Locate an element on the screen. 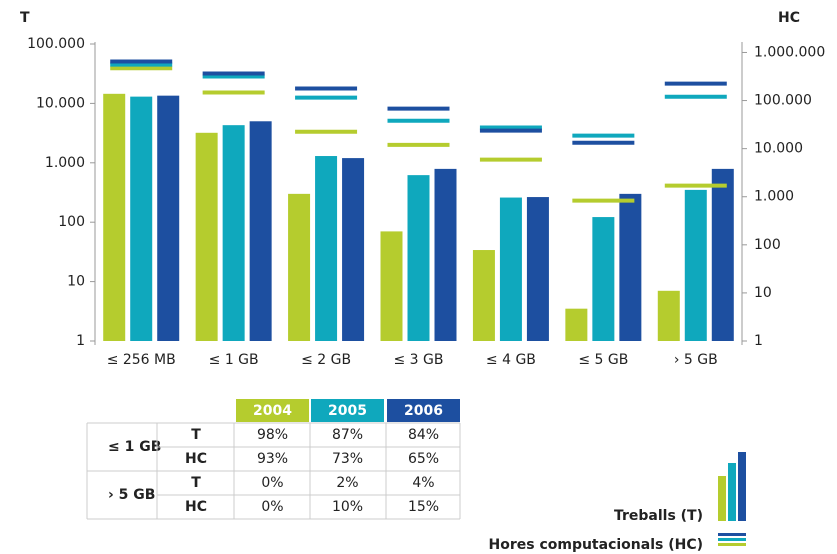 This screenshot has width=837, height=554. y2-tick-label: 100.000 is located at coordinates (783, 101).